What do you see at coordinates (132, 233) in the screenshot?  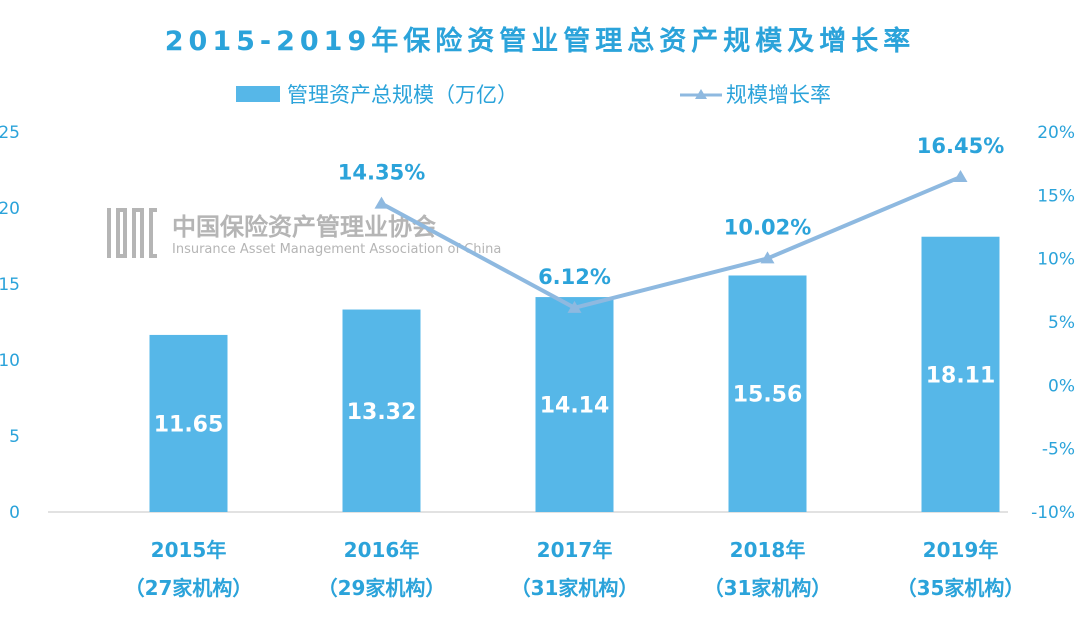 I see `iamac-logo-icon` at bounding box center [132, 233].